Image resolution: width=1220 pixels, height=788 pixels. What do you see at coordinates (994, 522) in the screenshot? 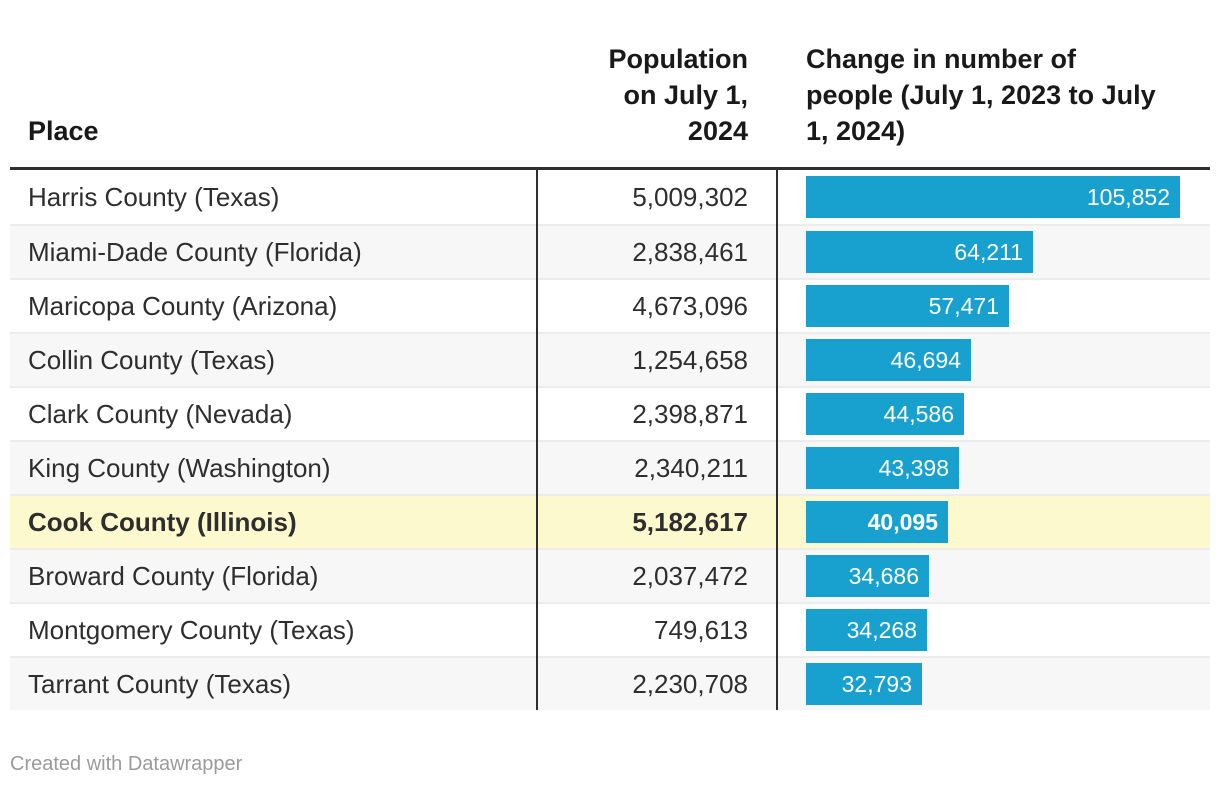
I see `change-cell: 40,095` at bounding box center [994, 522].